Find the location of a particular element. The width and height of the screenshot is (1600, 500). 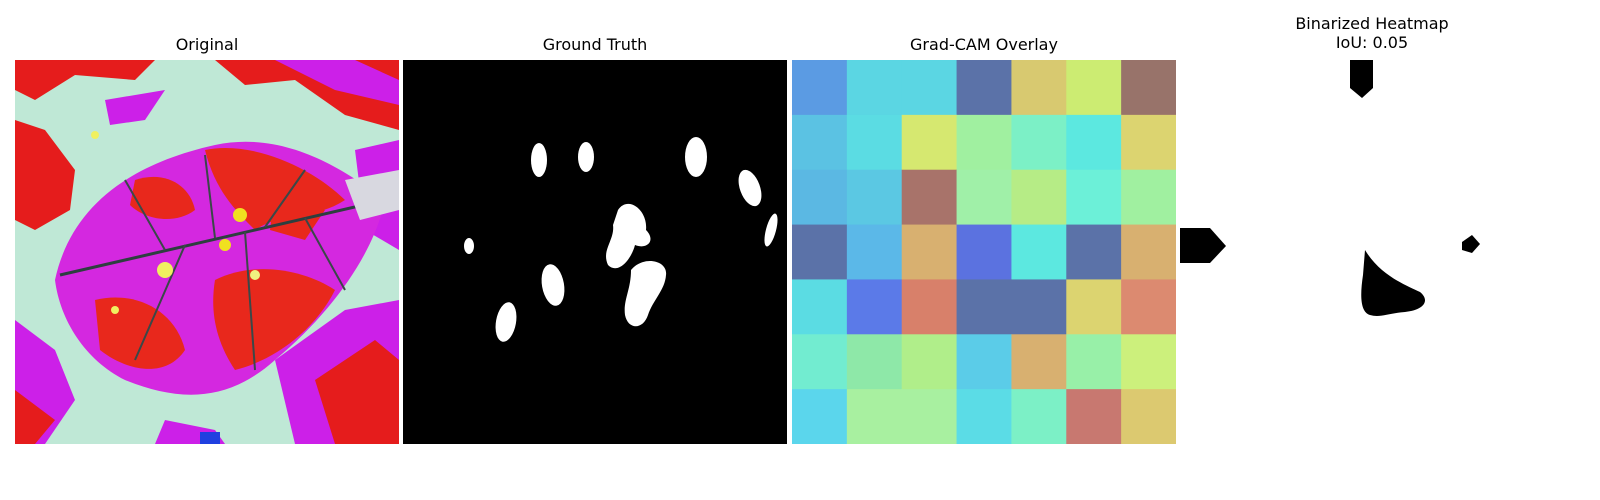

panel-title-line-1: Binarized Heatmap is located at coordinates (1372, 23).